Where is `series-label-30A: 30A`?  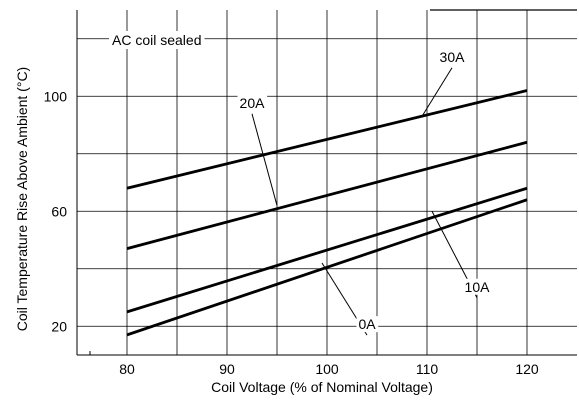 series-label-30A: 30A is located at coordinates (453, 57).